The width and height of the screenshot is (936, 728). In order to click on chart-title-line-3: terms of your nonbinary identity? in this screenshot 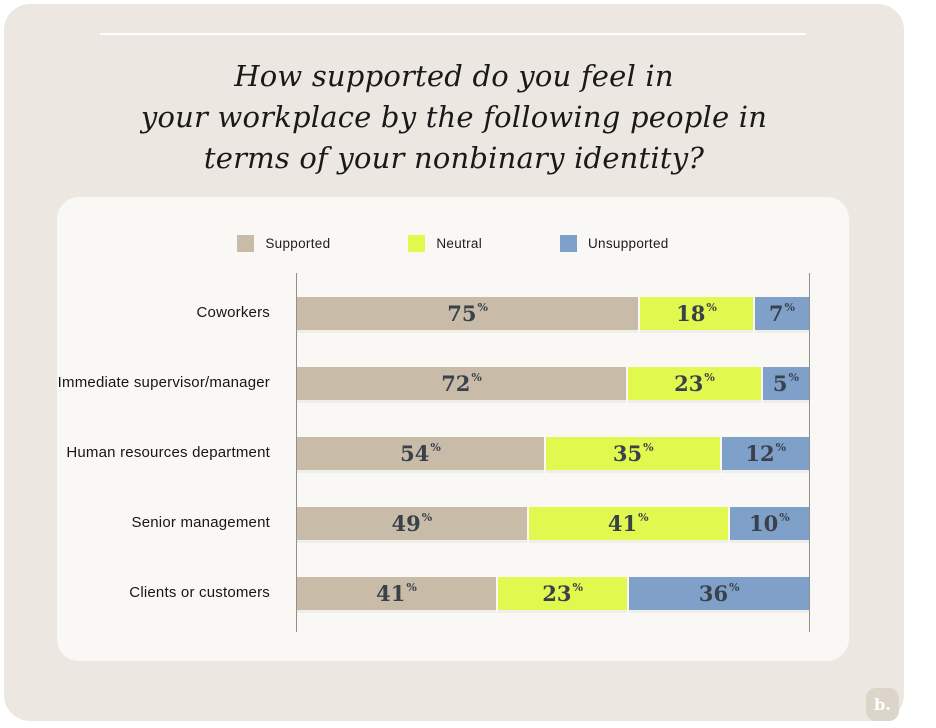, I will do `click(454, 158)`.